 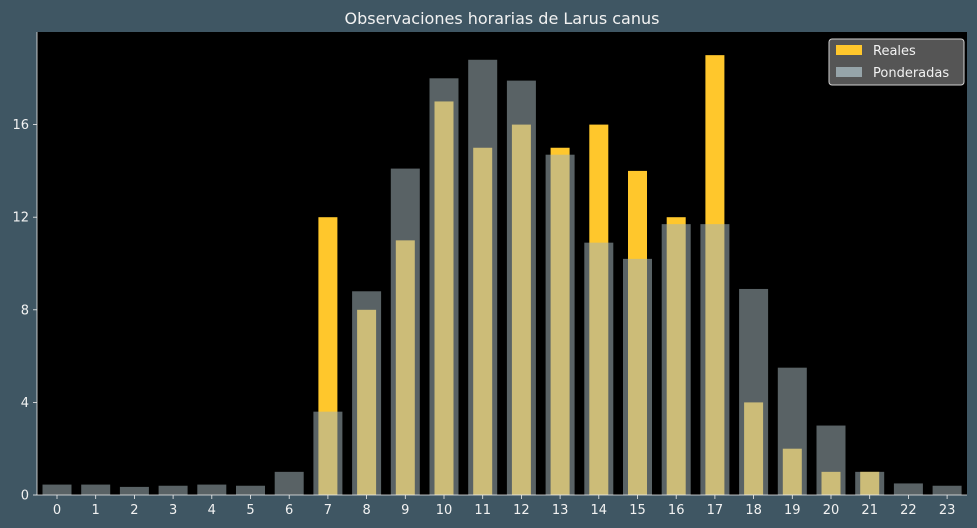 I want to click on x-tick-label-2: 2, so click(x=134, y=510).